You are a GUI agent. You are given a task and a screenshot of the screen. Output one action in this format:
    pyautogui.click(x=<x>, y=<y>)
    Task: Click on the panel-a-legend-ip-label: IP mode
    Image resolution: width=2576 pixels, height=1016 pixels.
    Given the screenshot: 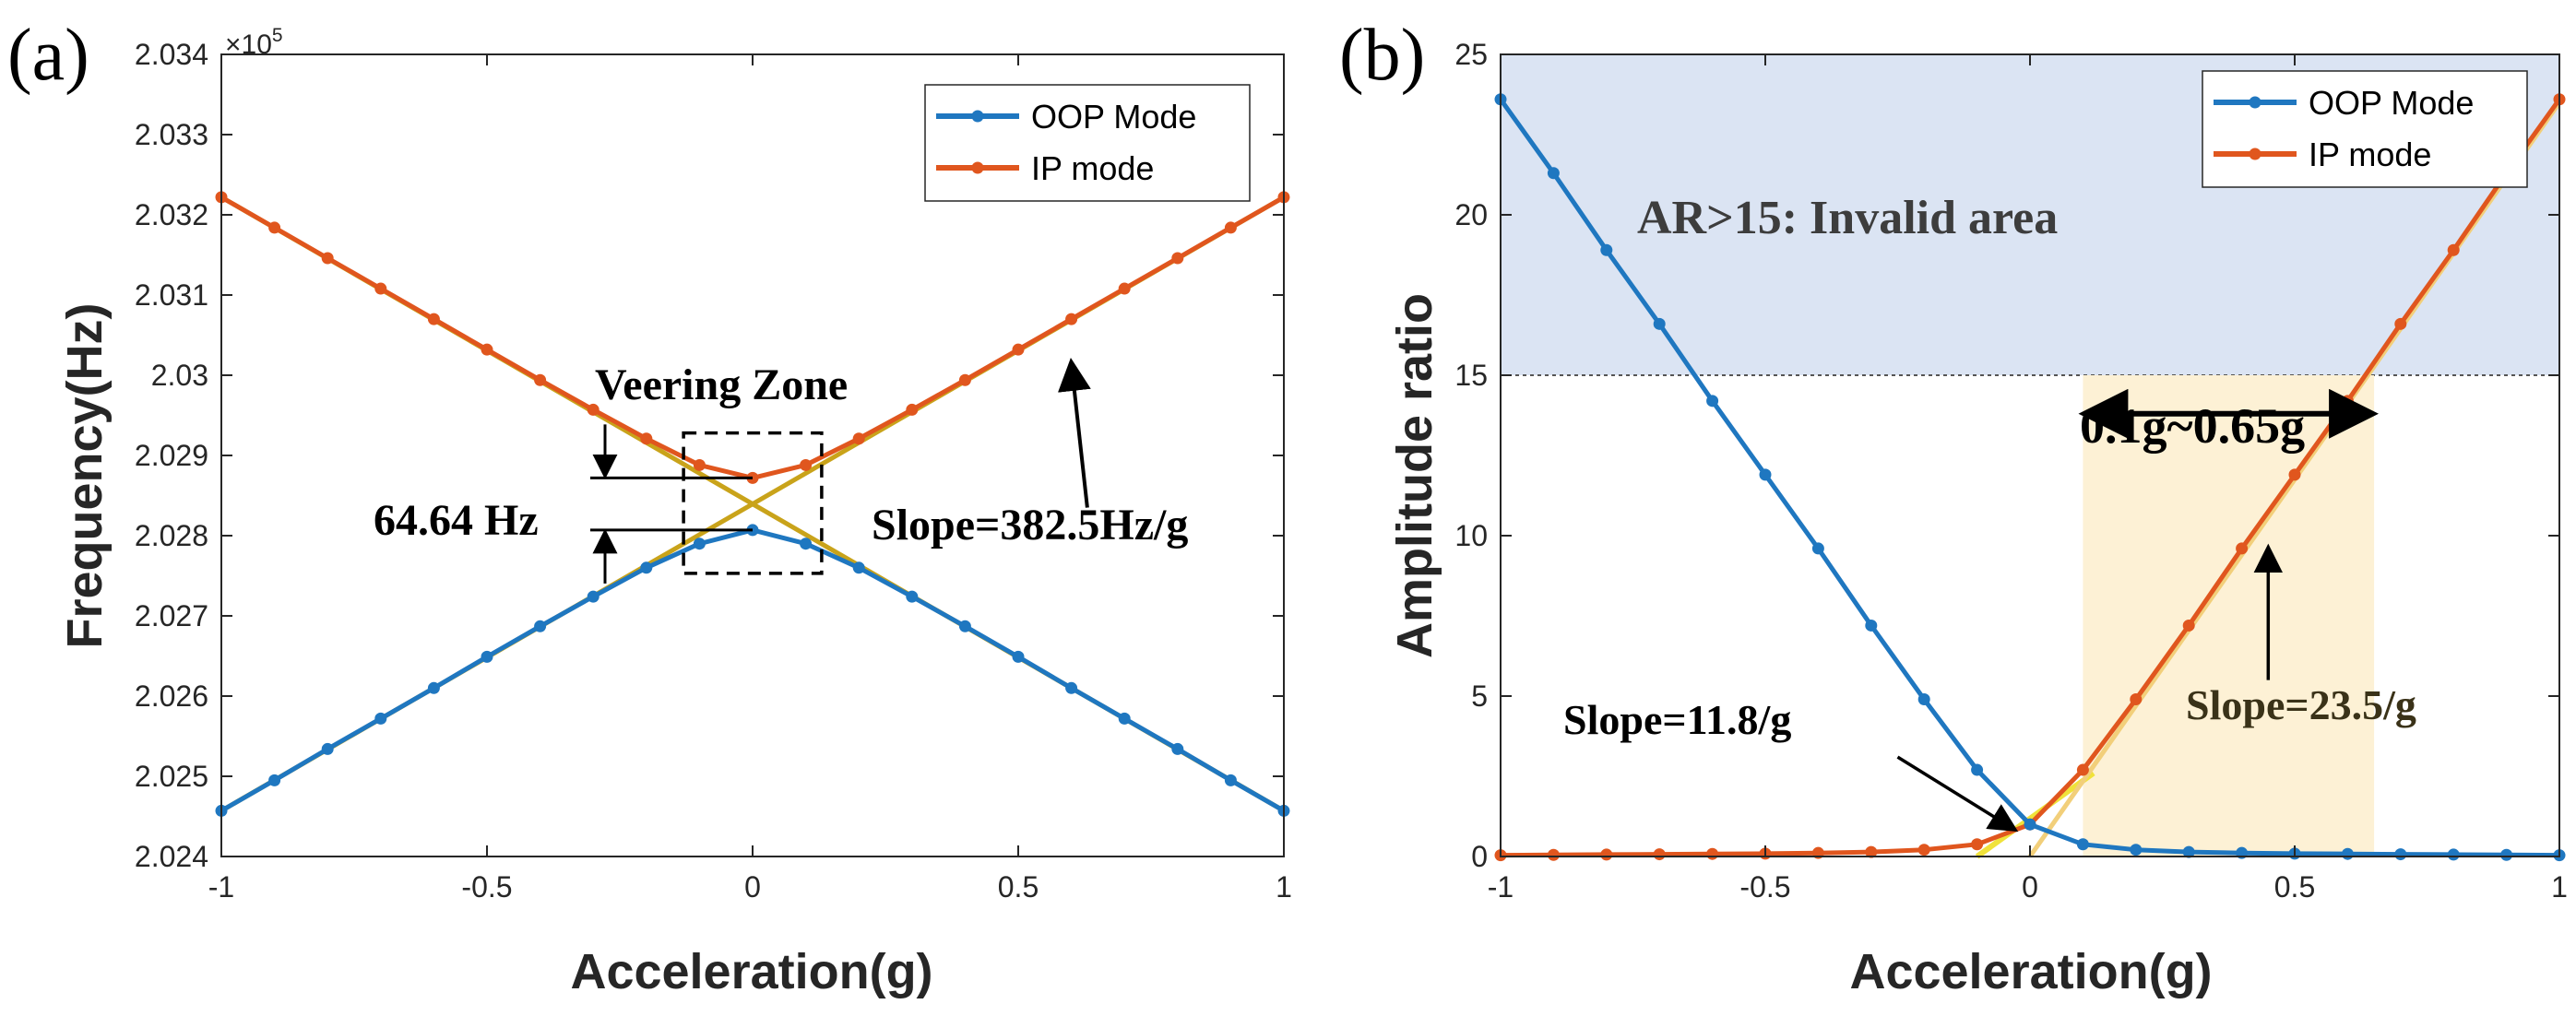 What is the action you would take?
    pyautogui.click(x=1092, y=168)
    